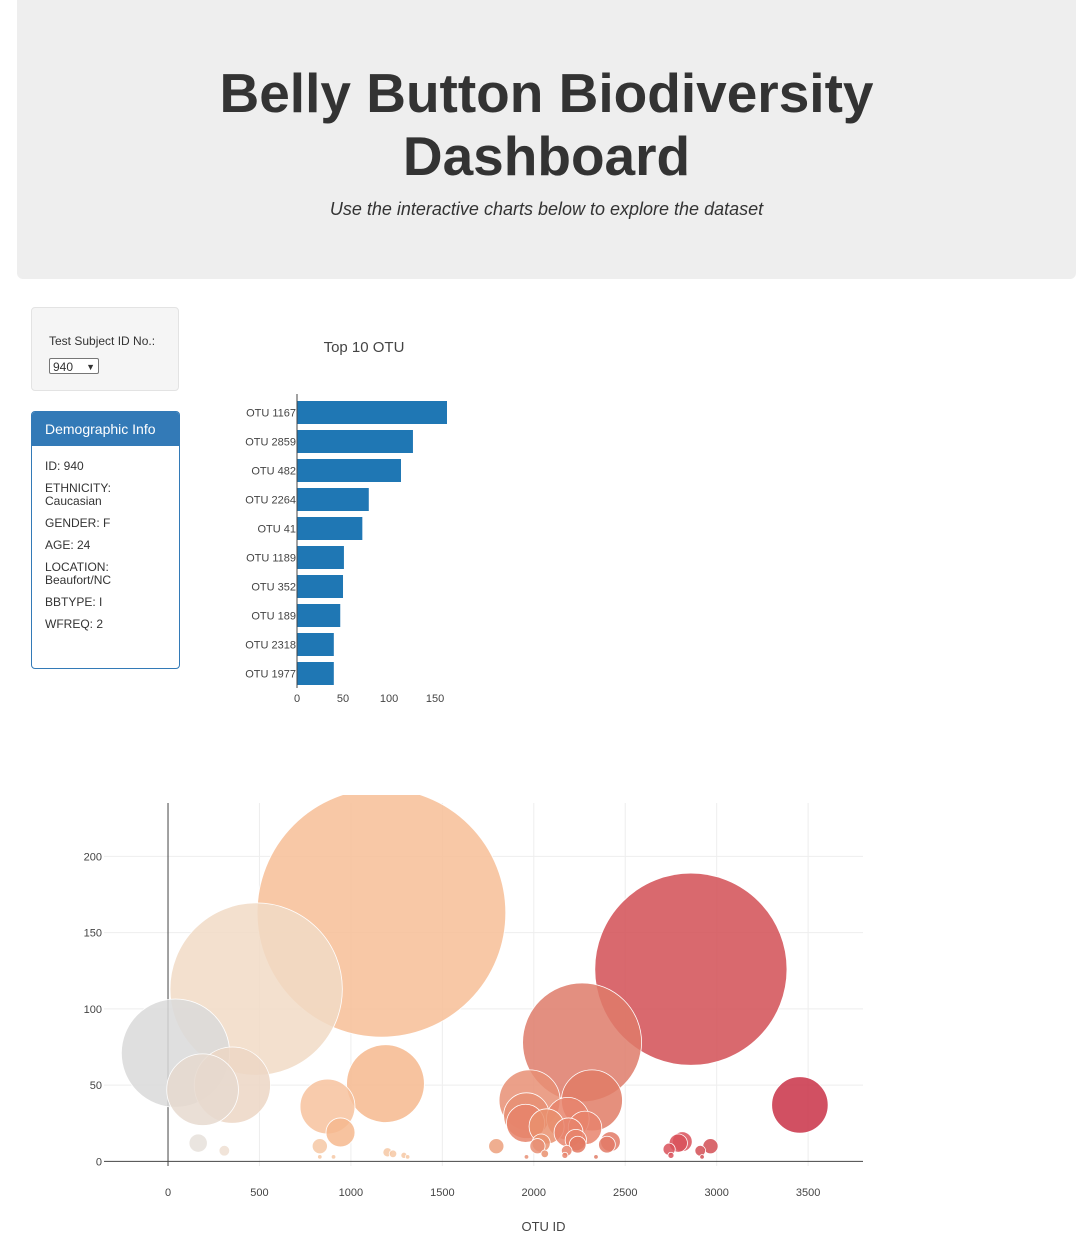 Image resolution: width=1092 pixels, height=1256 pixels. I want to click on chevron-down-icon: ▼, so click(90, 367).